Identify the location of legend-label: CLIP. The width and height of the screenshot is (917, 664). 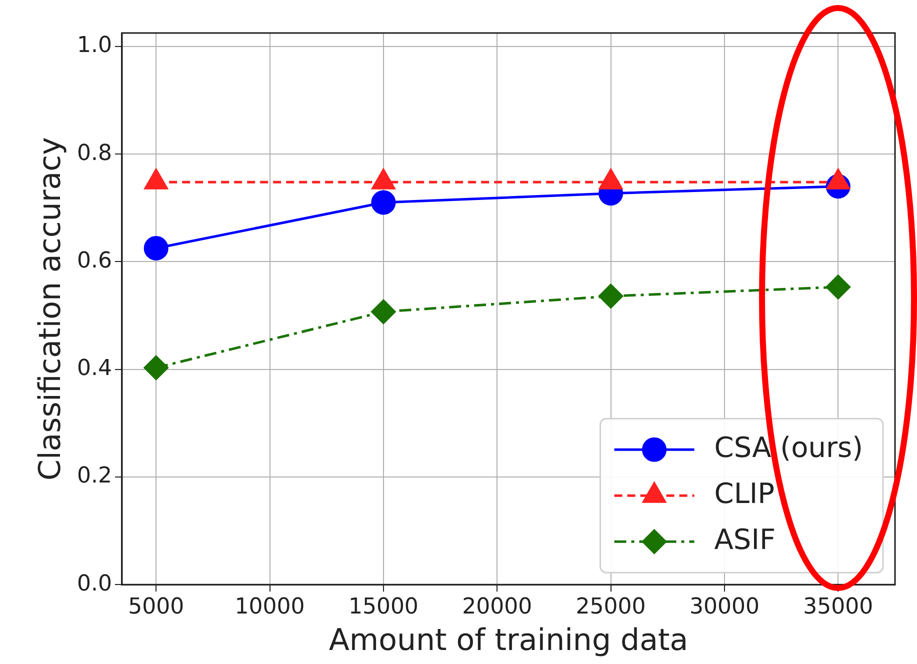
(744, 493).